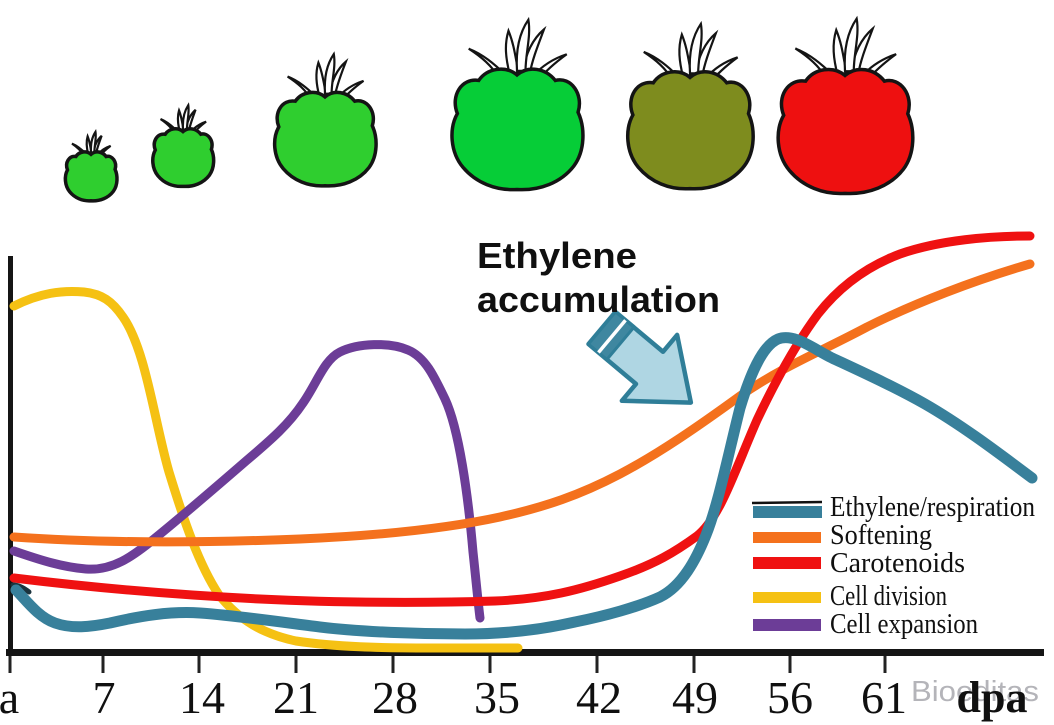 The width and height of the screenshot is (1054, 725). What do you see at coordinates (497, 697) in the screenshot?
I see `x-tick-label-35: 35` at bounding box center [497, 697].